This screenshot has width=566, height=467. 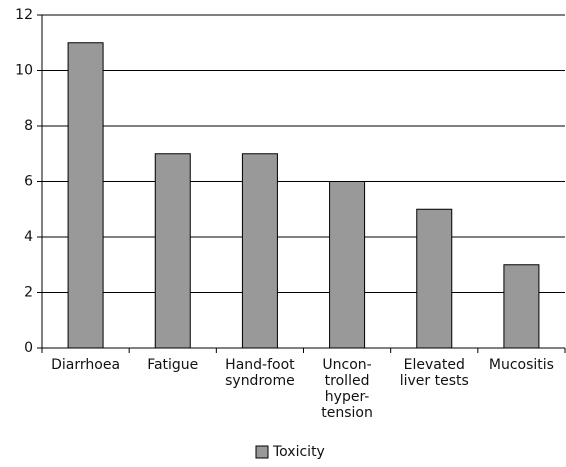 I want to click on y-tick-label: 6, so click(x=28, y=182).